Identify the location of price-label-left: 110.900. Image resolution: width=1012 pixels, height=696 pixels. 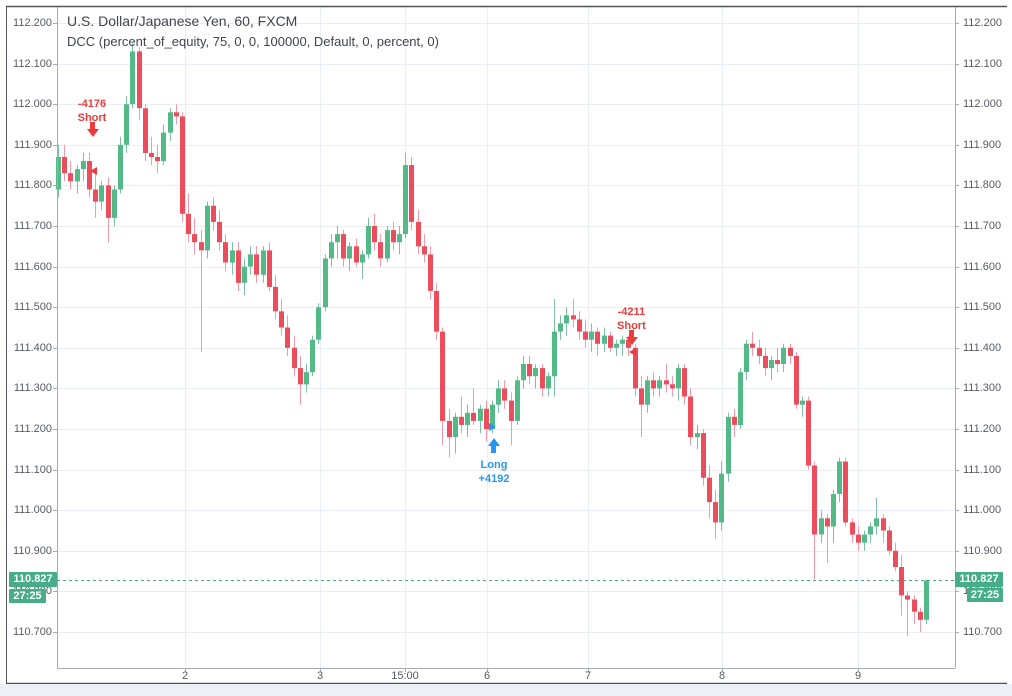
(32, 551).